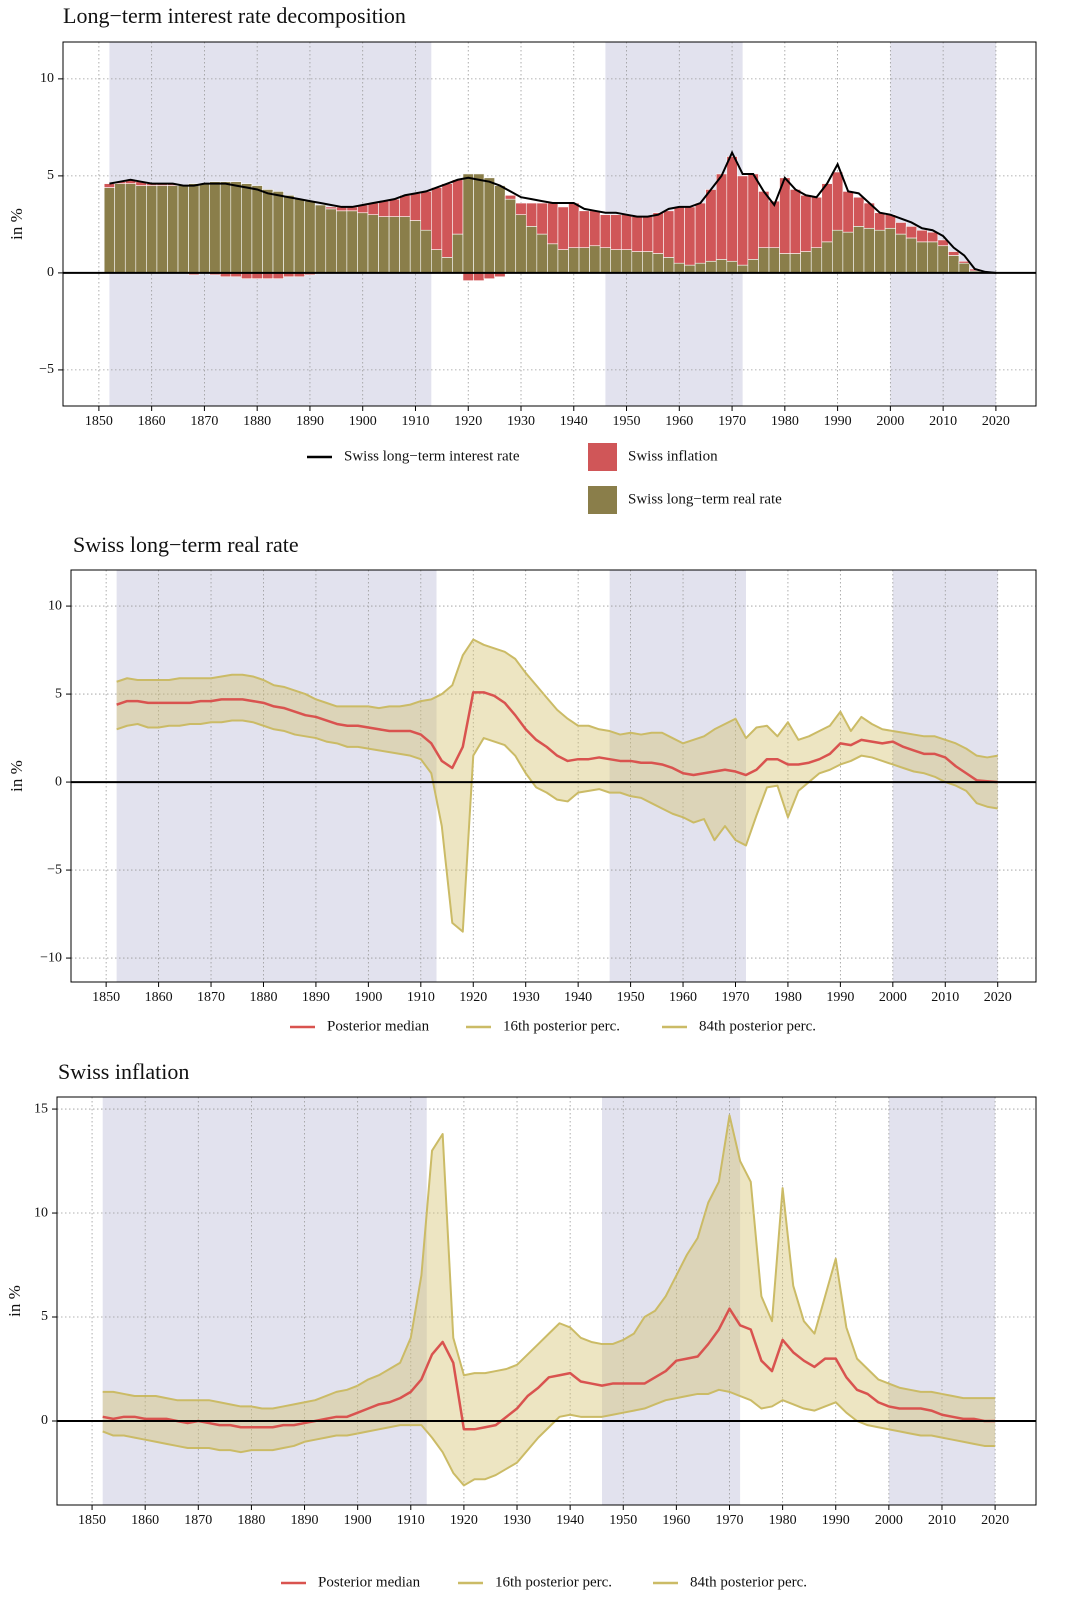 Image resolution: width=1073 pixels, height=1623 pixels. What do you see at coordinates (44, 1316) in the screenshot?
I see `y-tick-label: 5` at bounding box center [44, 1316].